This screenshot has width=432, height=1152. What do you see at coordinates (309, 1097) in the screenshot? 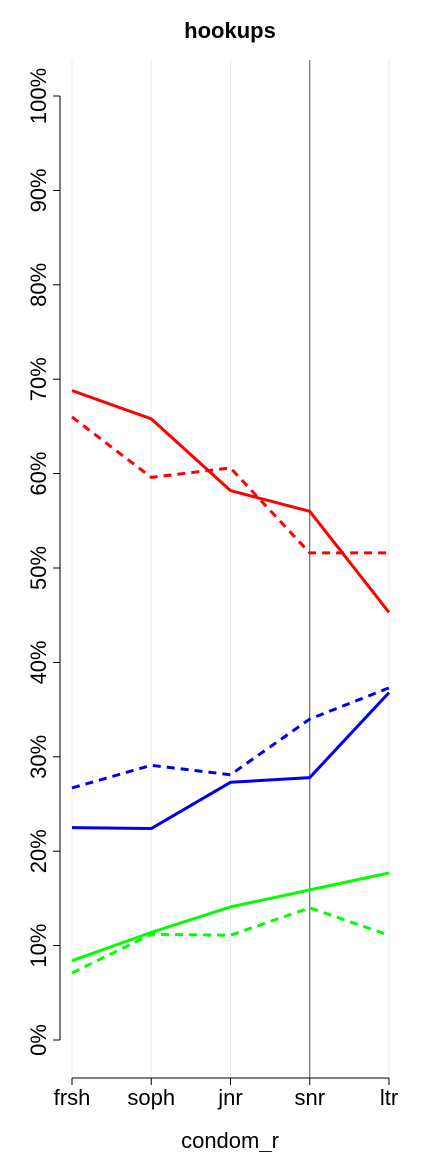
I see `x-tick-label-snr: snr` at bounding box center [309, 1097].